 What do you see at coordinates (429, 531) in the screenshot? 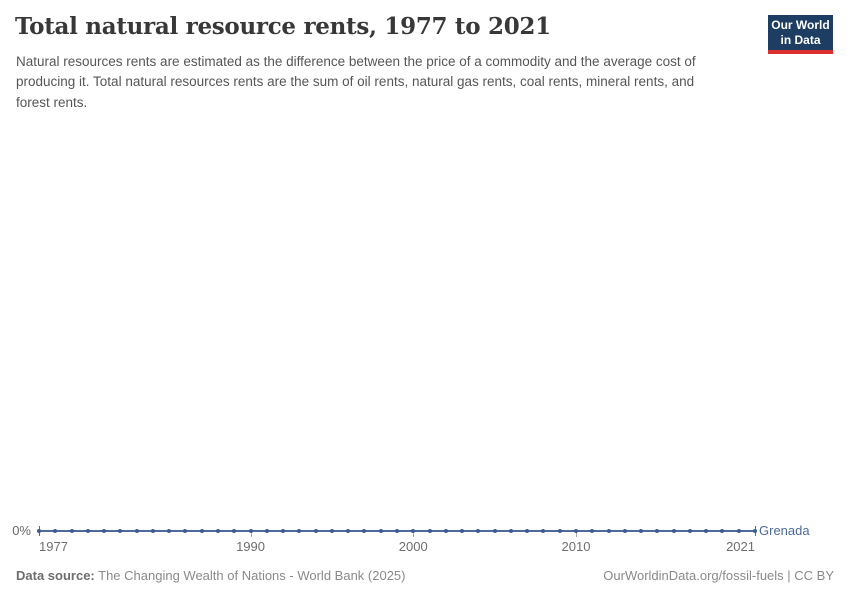
I see `data-point-2001` at bounding box center [429, 531].